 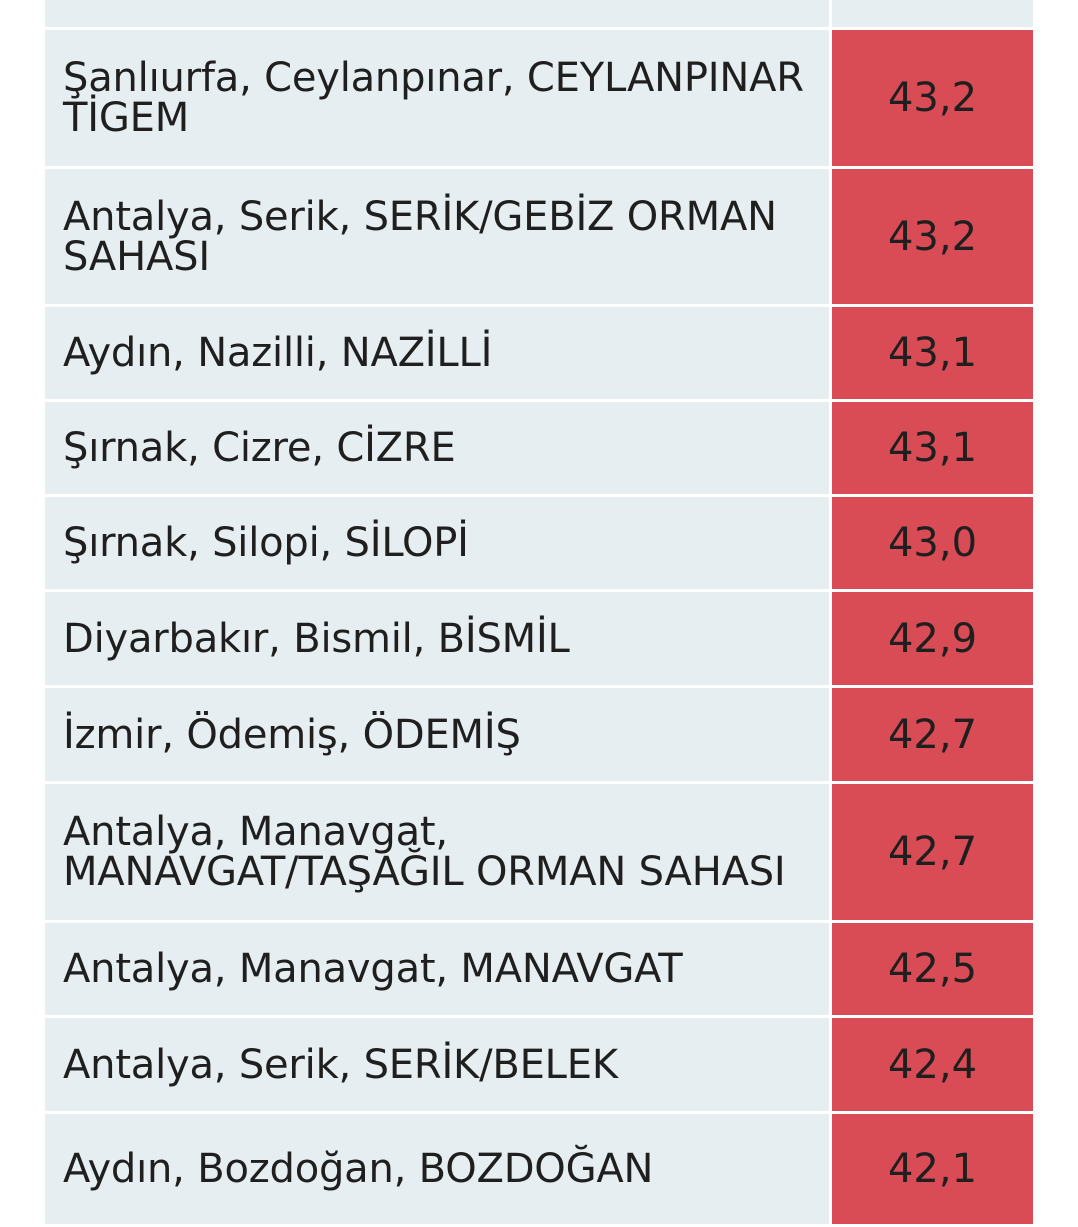 I want to click on temperature-value: 42,1, so click(x=932, y=1169).